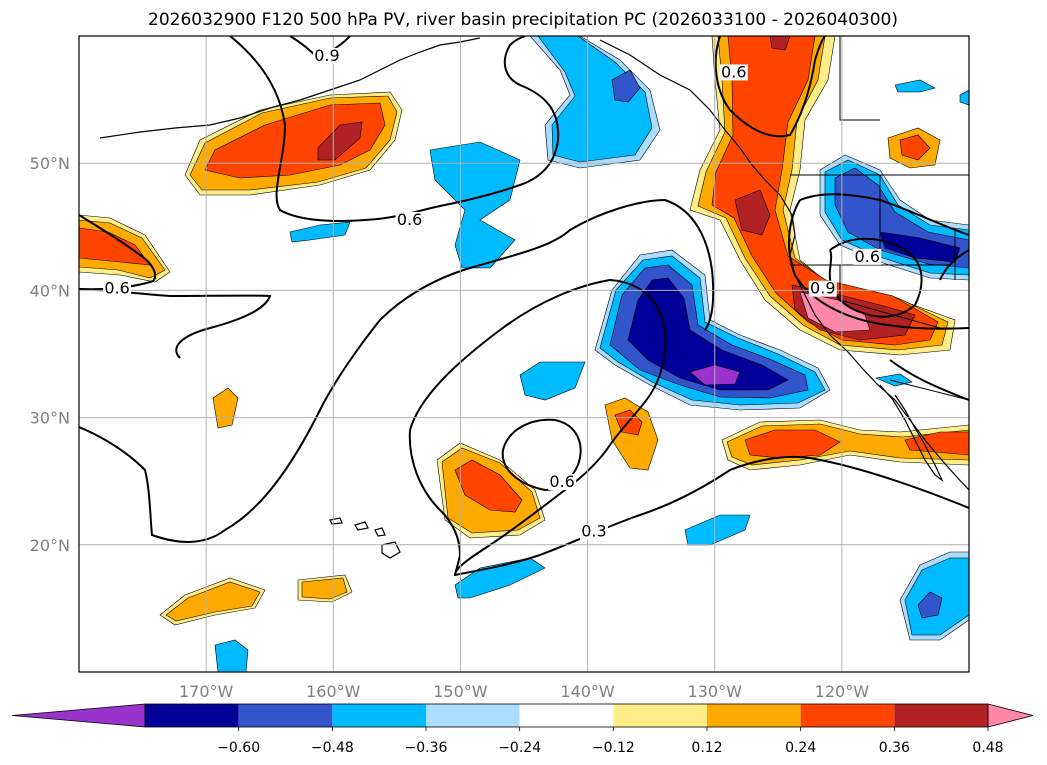 This screenshot has width=1047, height=765. I want to click on lon-tick-label: 170°W, so click(206, 691).